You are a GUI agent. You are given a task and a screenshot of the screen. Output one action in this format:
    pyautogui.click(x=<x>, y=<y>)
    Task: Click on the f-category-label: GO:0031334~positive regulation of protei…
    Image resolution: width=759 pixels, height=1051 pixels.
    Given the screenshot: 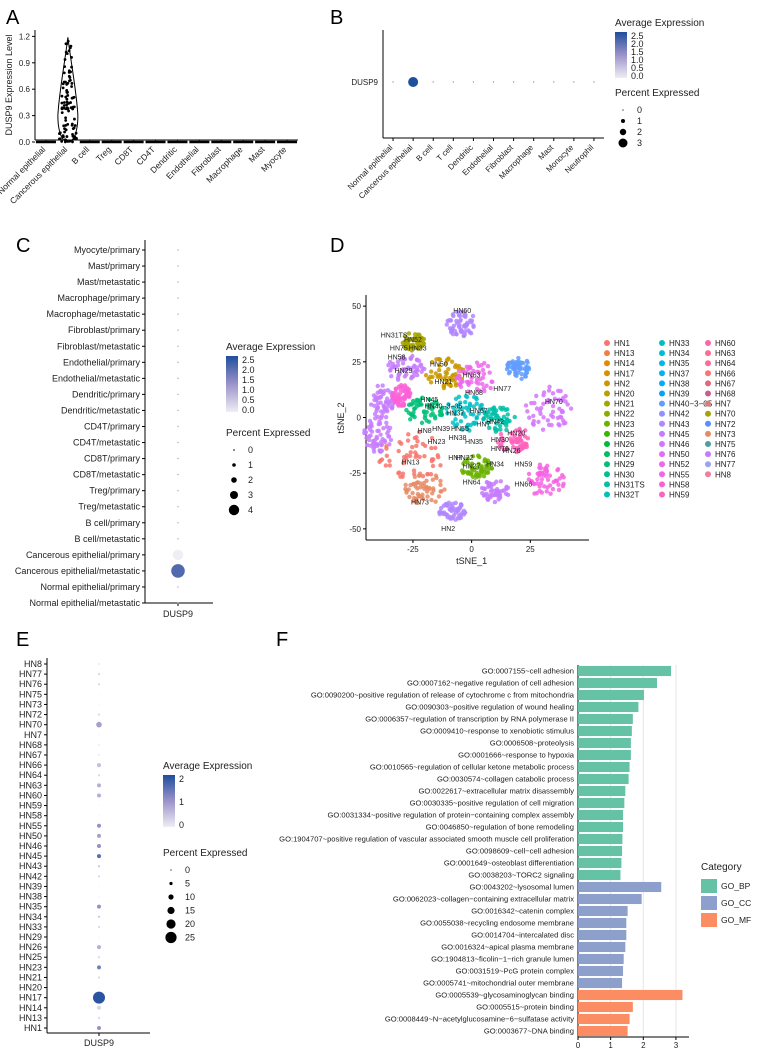 What is the action you would take?
    pyautogui.click(x=450, y=815)
    